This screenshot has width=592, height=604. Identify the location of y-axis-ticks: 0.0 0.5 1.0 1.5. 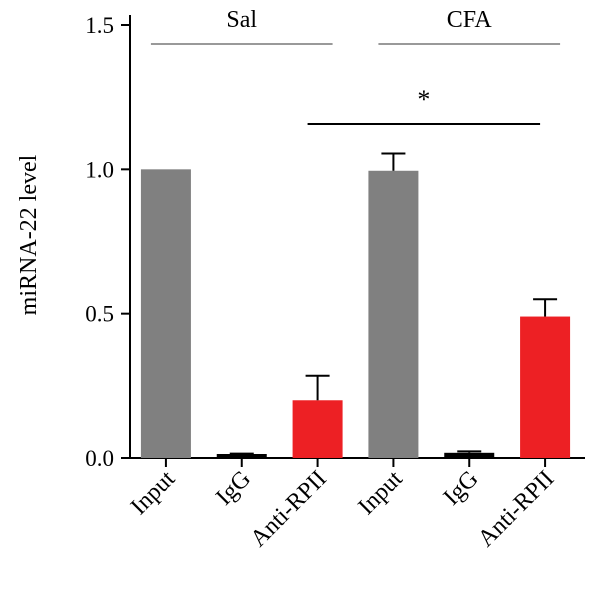
(107, 242).